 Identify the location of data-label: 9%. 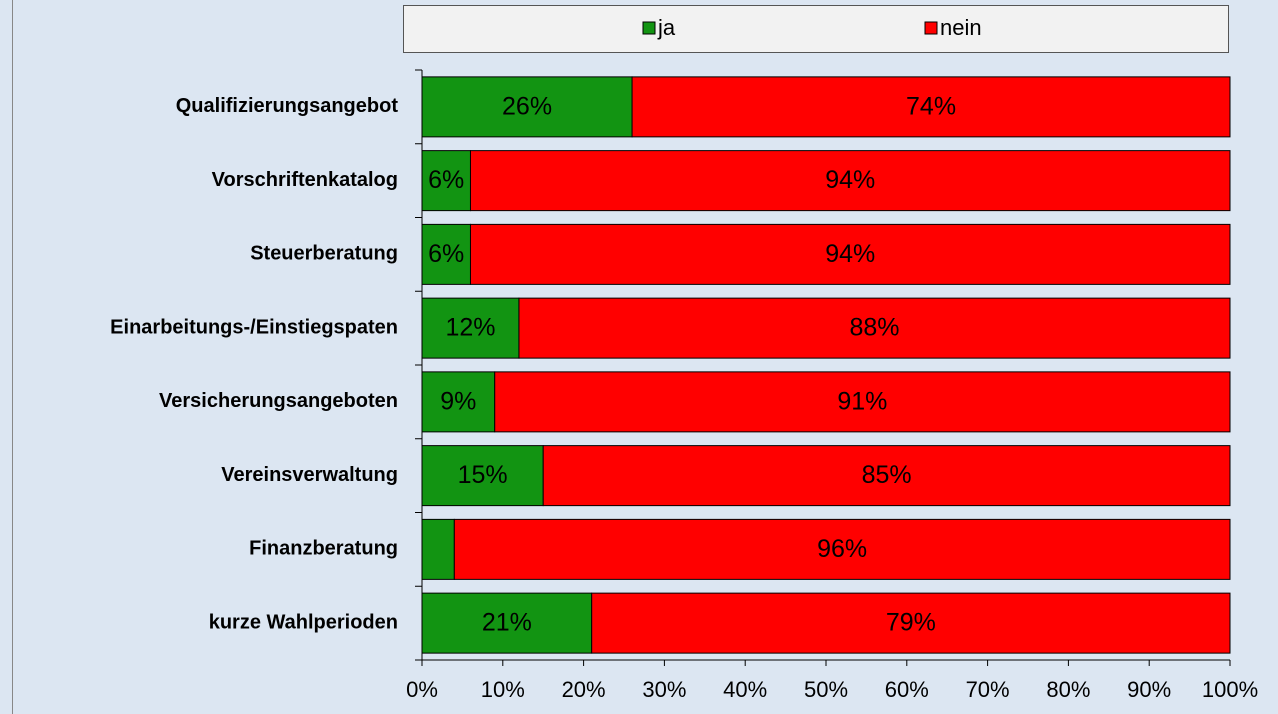
(458, 401).